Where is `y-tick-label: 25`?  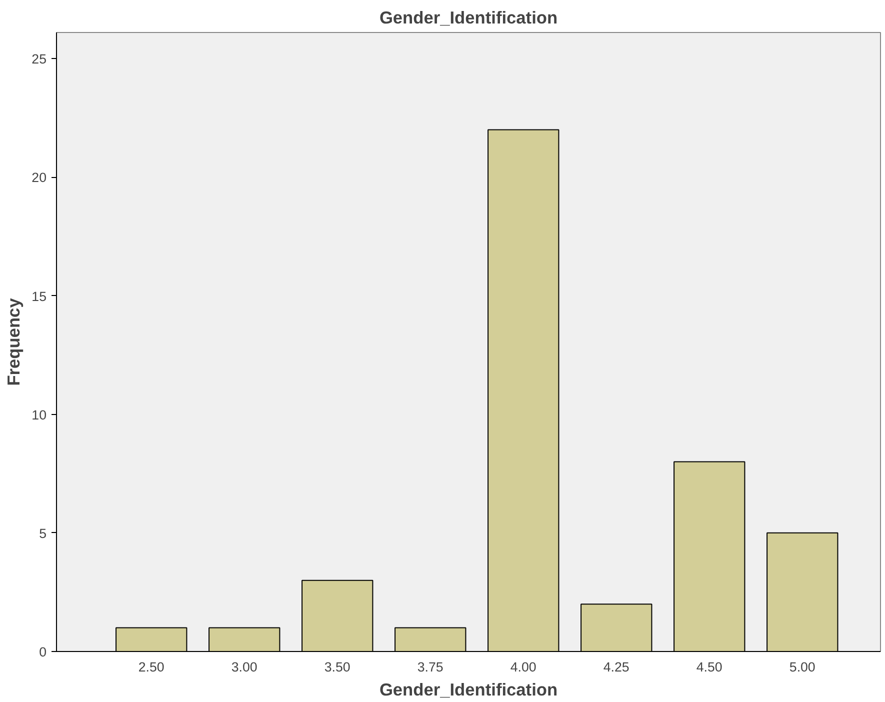
y-tick-label: 25 is located at coordinates (39, 59).